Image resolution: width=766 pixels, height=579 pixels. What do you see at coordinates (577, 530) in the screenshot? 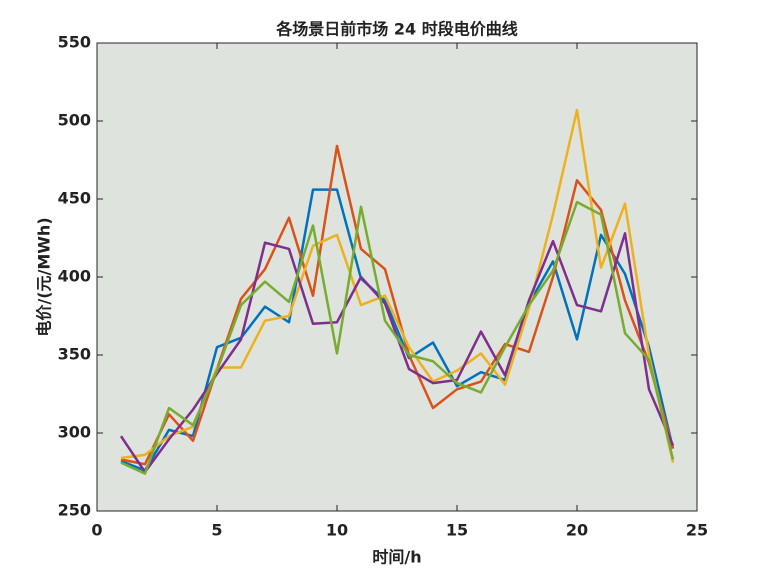
I see `x-tick-label: 20` at bounding box center [577, 530].